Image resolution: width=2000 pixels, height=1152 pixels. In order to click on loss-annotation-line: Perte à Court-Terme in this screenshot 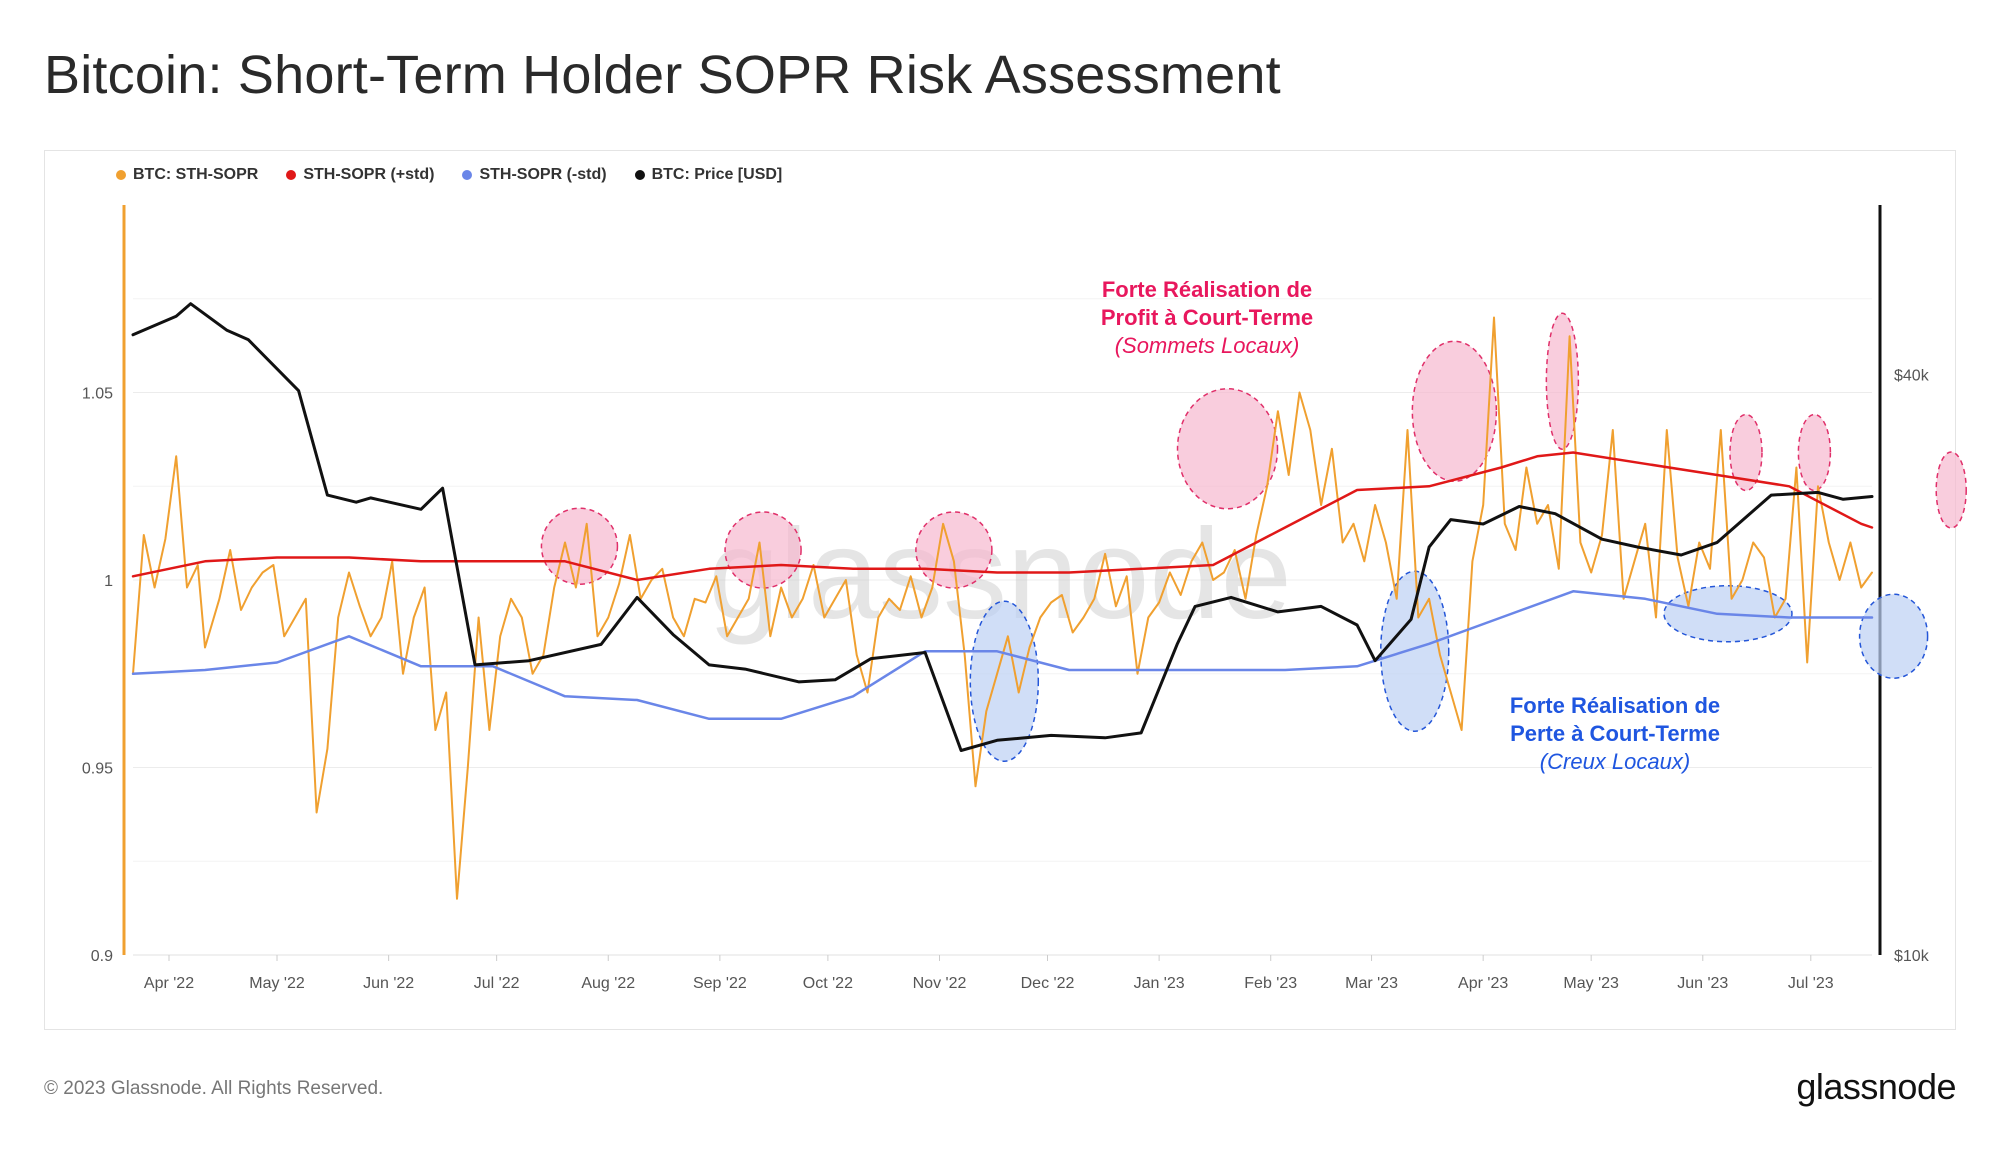, I will do `click(1615, 733)`.